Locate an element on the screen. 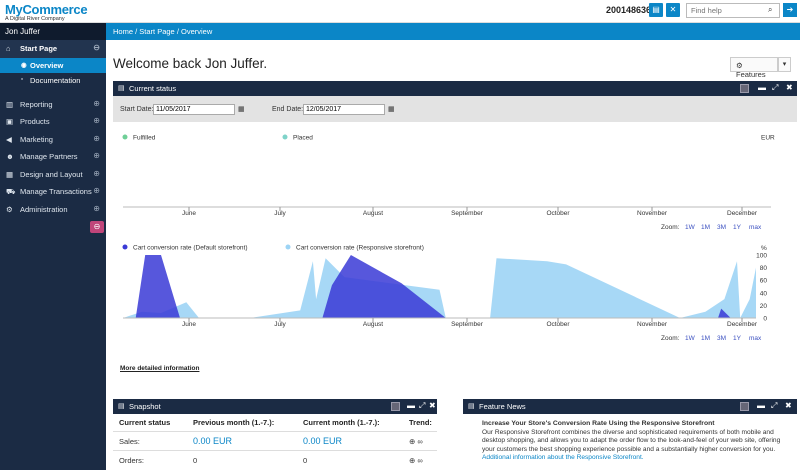 Image resolution: width=800 pixels, height=470 pixels. x-tick-label: August is located at coordinates (373, 324).